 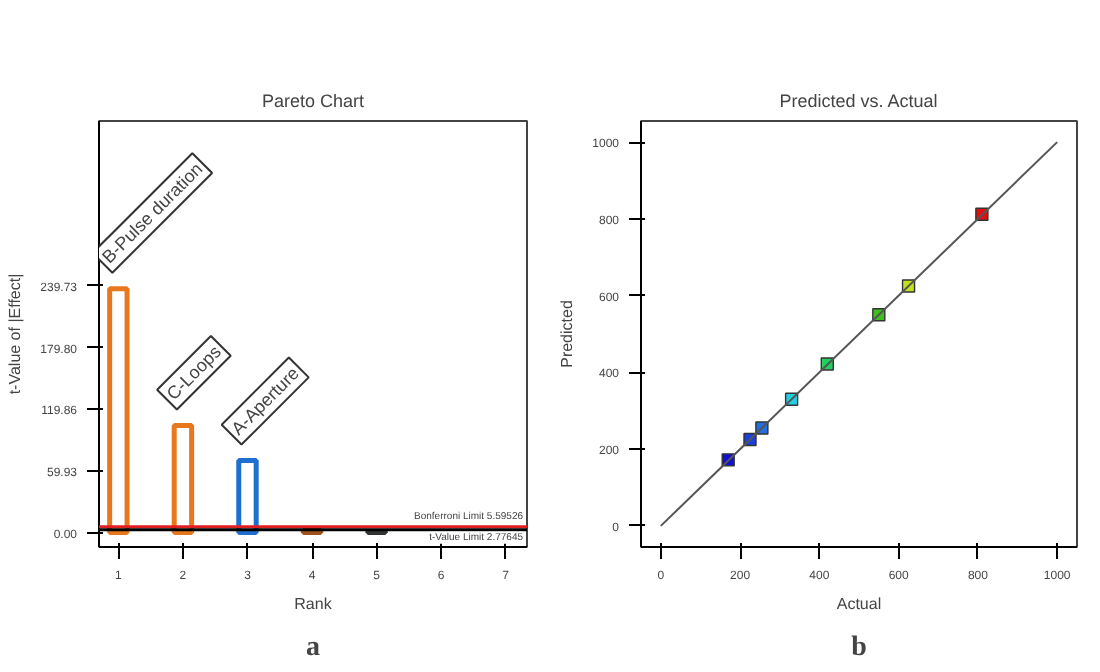 I want to click on text: b, so click(x=859, y=648).